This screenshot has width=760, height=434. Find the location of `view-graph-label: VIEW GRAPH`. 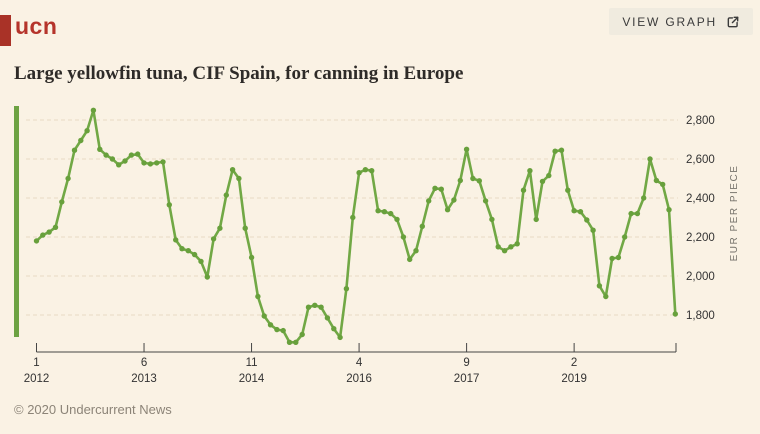

view-graph-label: VIEW GRAPH is located at coordinates (669, 21).